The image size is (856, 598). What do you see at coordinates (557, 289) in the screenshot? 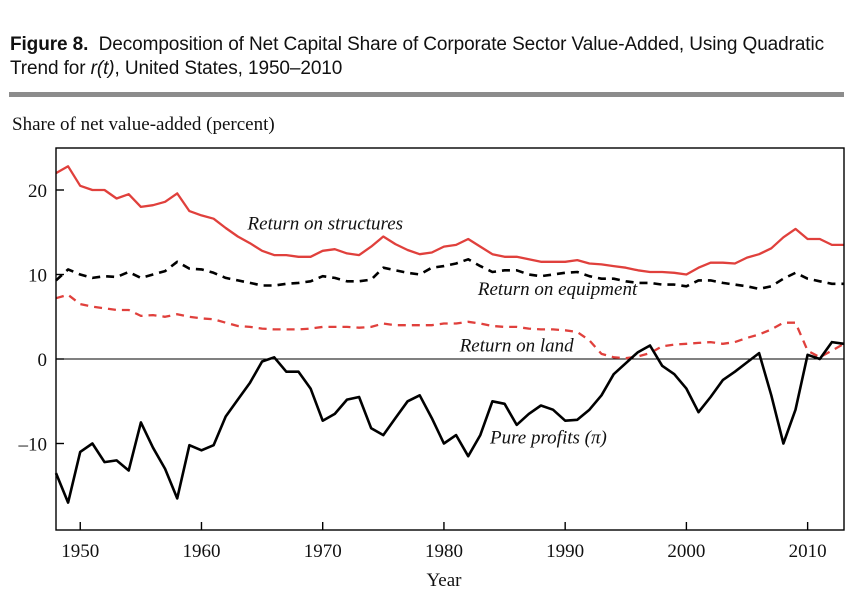
I see `series-annotation: Return on equipment` at bounding box center [557, 289].